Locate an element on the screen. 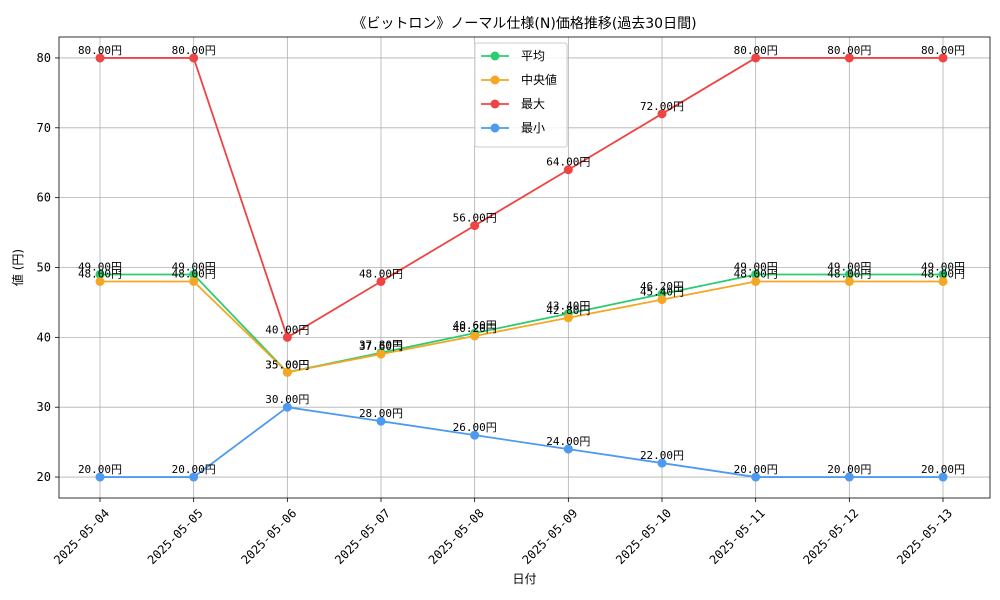 The height and width of the screenshot is (600, 1000). y-tick-label: 40 is located at coordinates (44, 337).